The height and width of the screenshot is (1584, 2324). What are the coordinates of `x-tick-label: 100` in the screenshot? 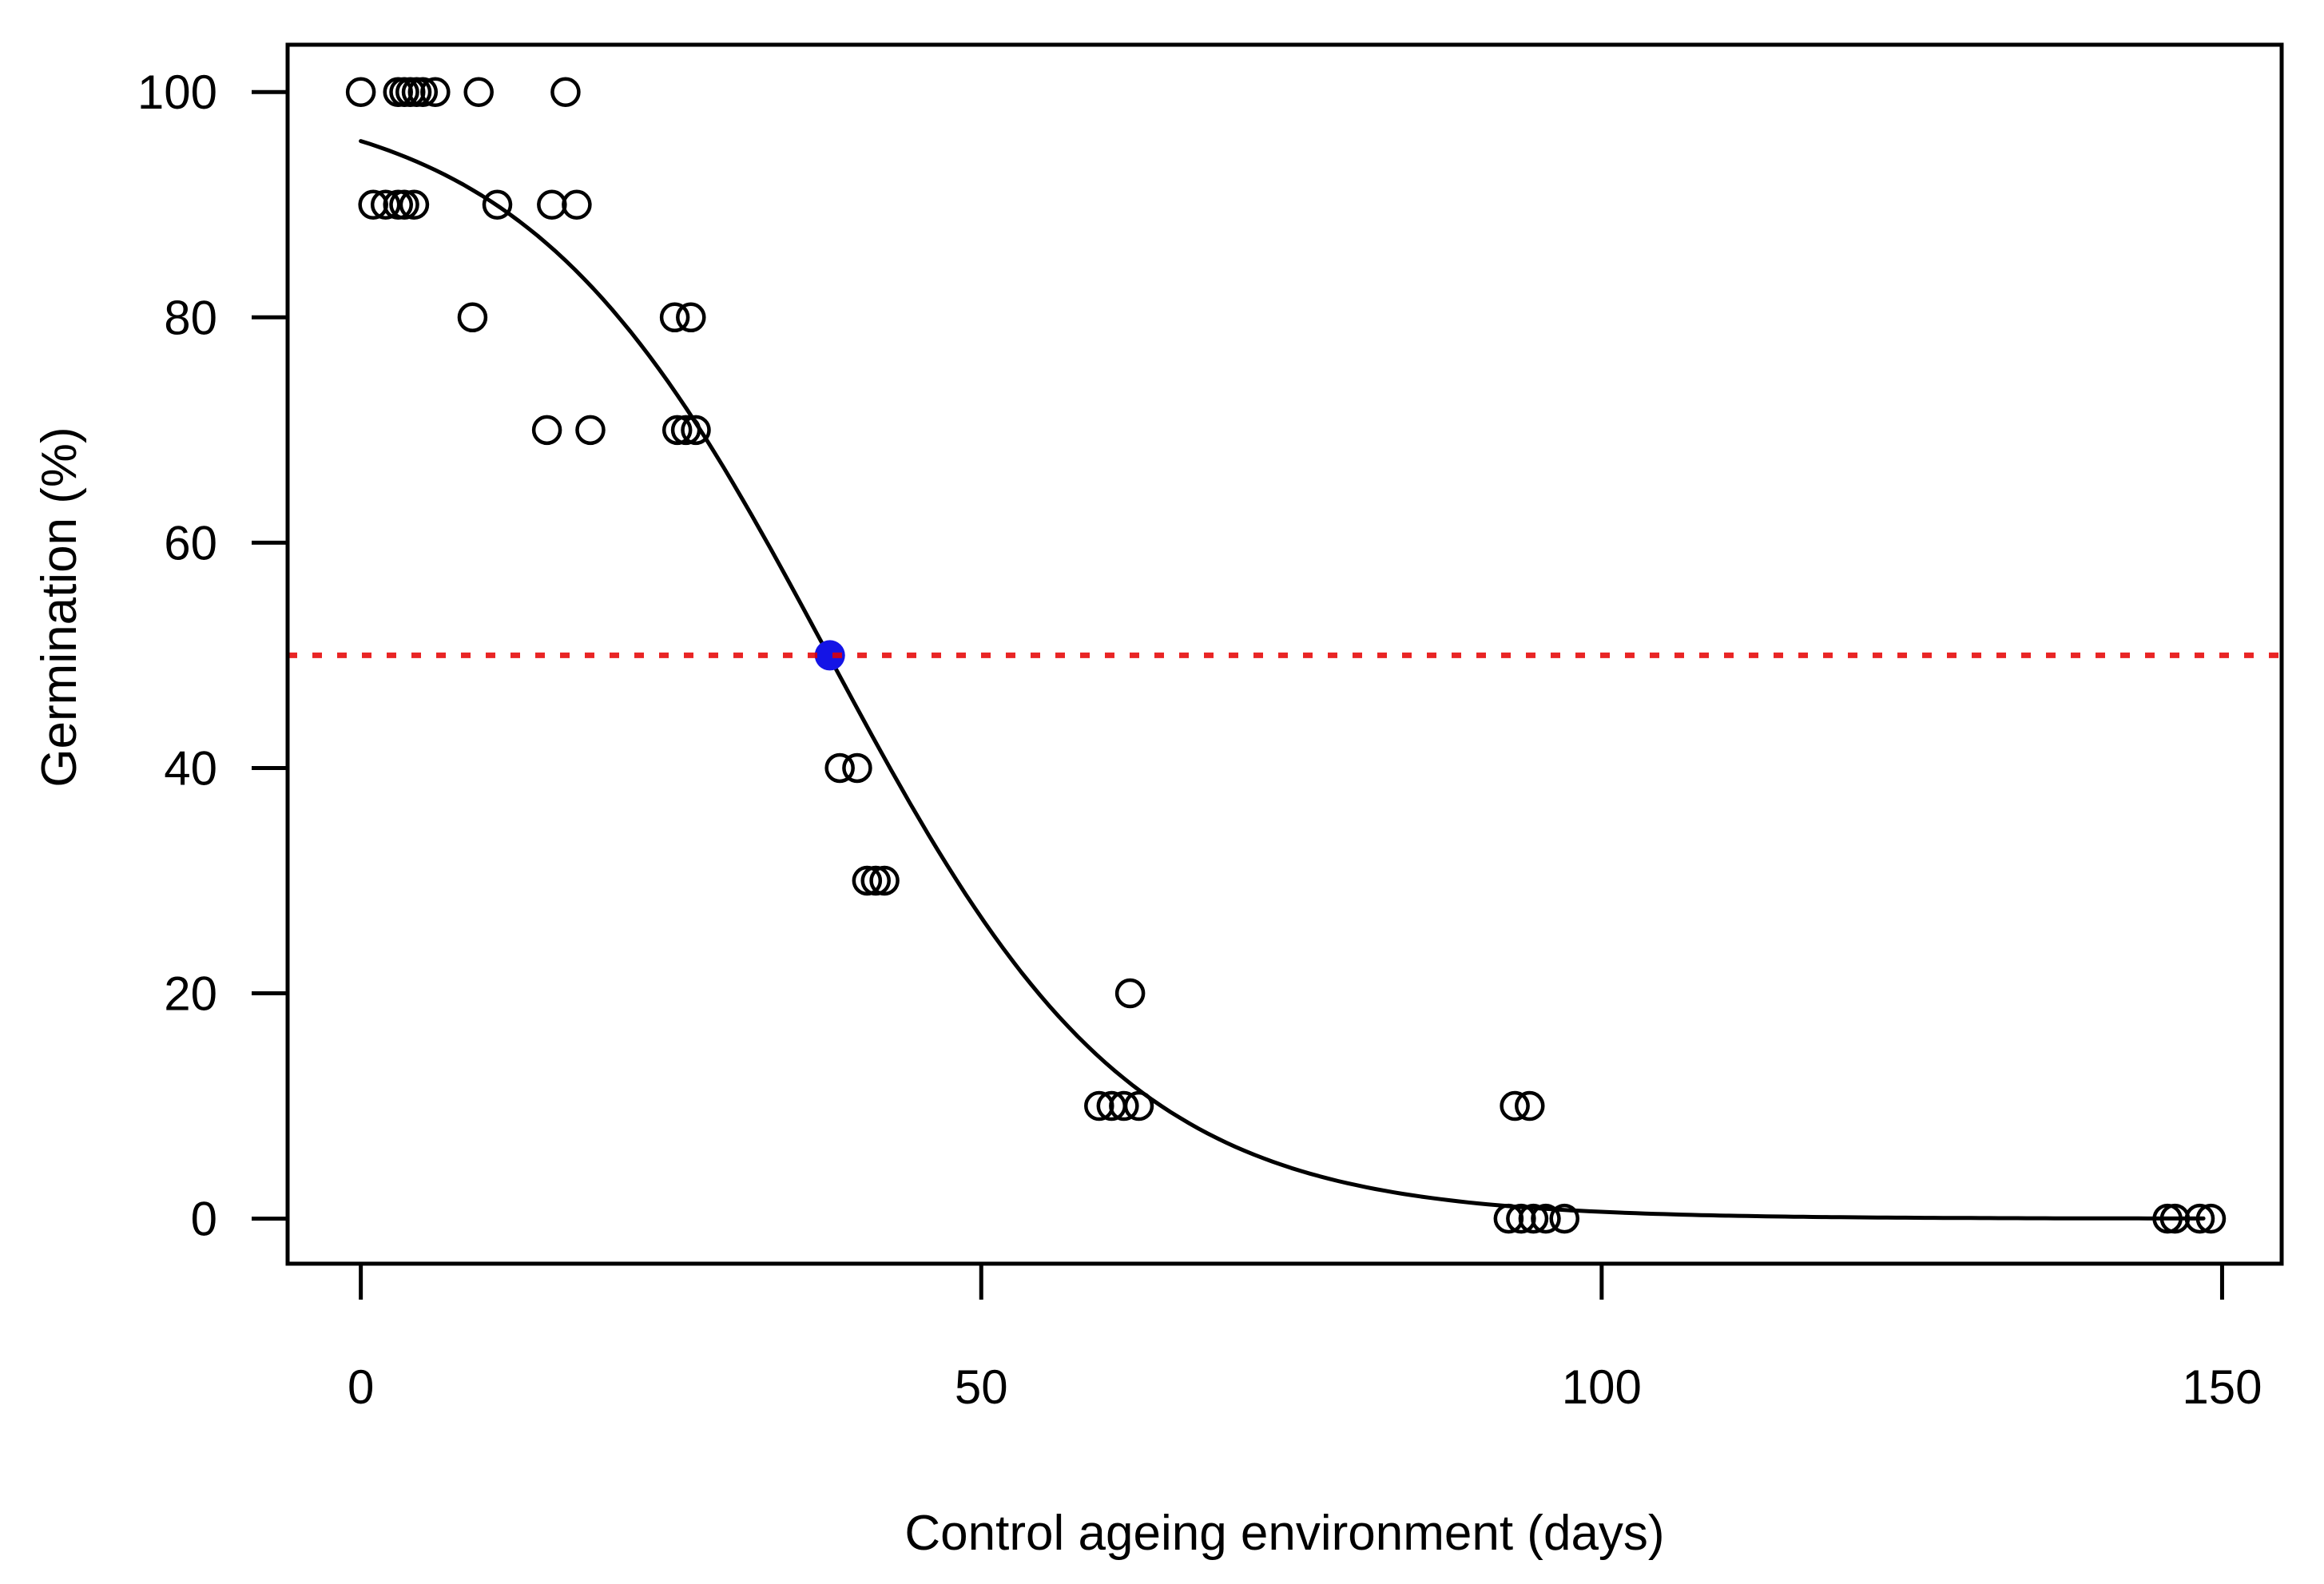 It's located at (1602, 1387).